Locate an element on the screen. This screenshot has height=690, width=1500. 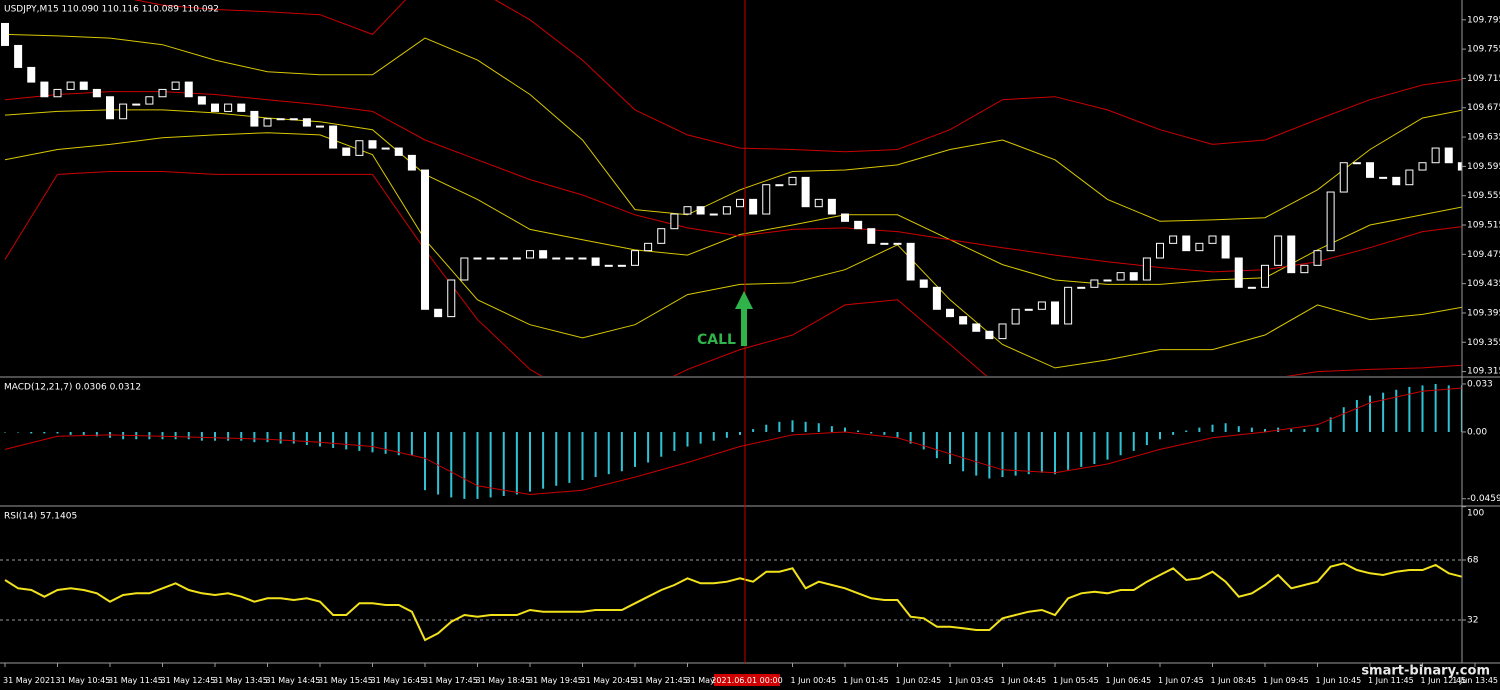
watermark: smart-binary.com is located at coordinates (1425, 671).